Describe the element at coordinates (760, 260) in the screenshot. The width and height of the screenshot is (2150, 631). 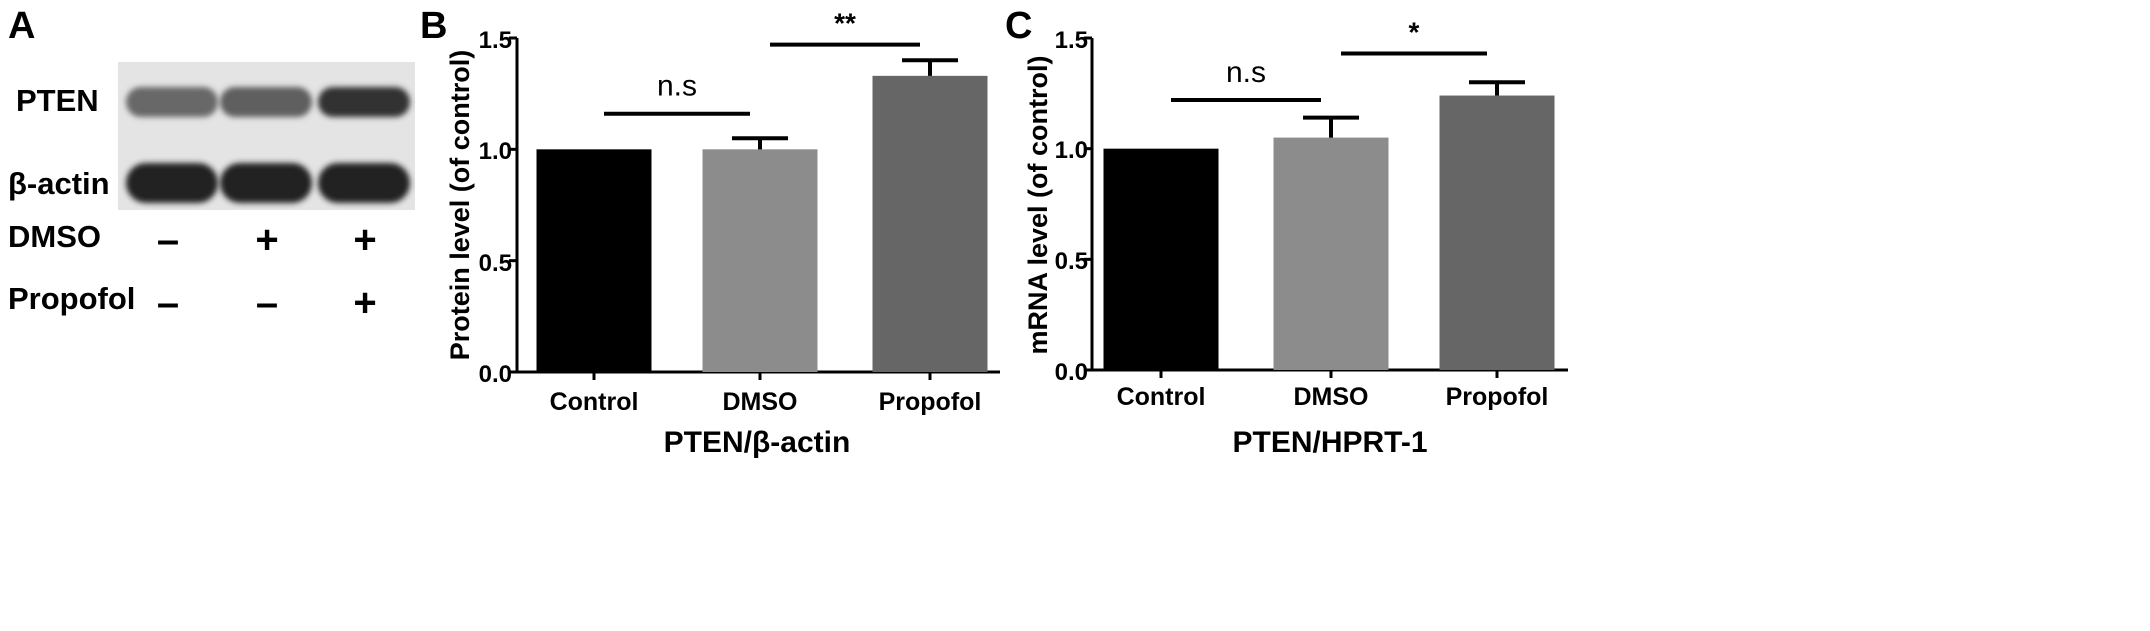
I see `panel-b-bar-dmso` at that location.